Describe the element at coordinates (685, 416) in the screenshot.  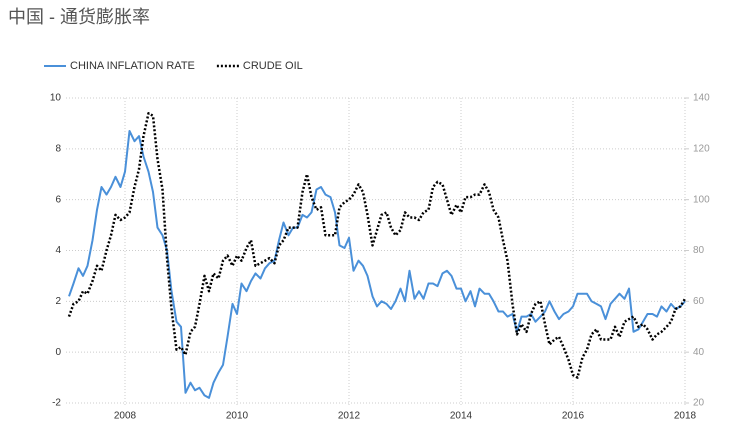
I see `x-tick-label: 2018` at that location.